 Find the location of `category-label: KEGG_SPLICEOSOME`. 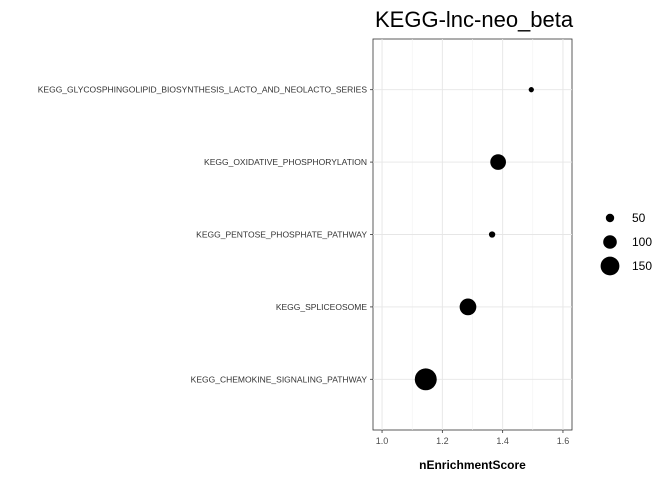

category-label: KEGG_SPLICEOSOME is located at coordinates (321, 307).